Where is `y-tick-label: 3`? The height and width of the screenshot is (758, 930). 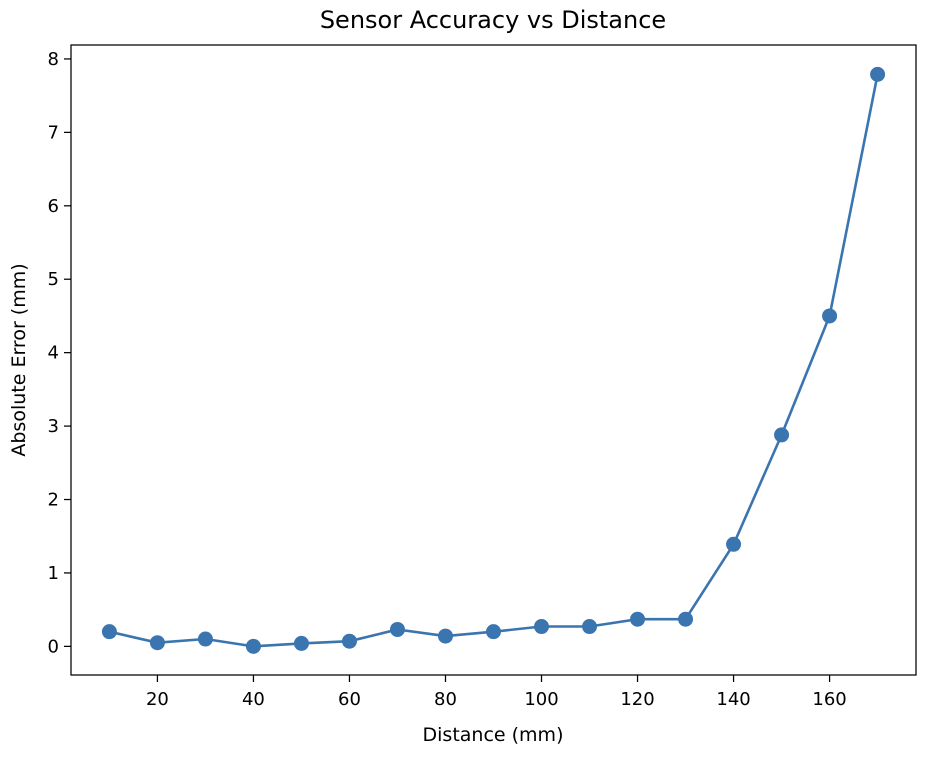
y-tick-label: 3 is located at coordinates (53, 426).